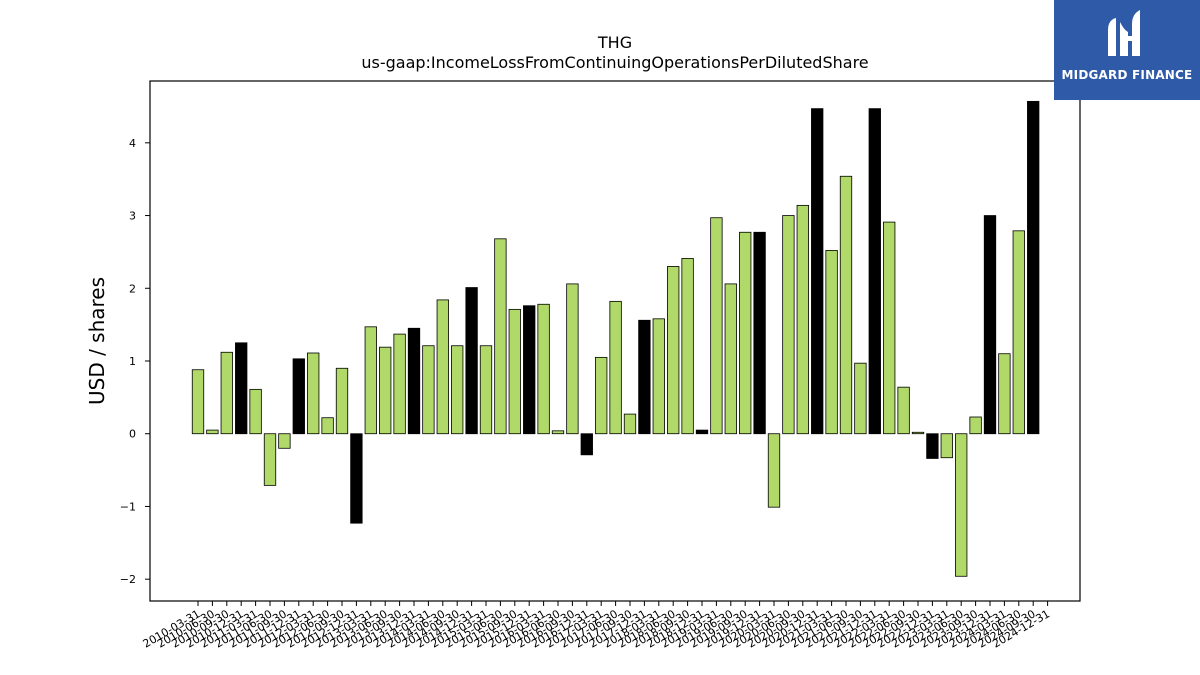 This screenshot has width=1200, height=675. Describe the element at coordinates (614, 42) in the screenshot. I see `chart-title: THG` at that location.